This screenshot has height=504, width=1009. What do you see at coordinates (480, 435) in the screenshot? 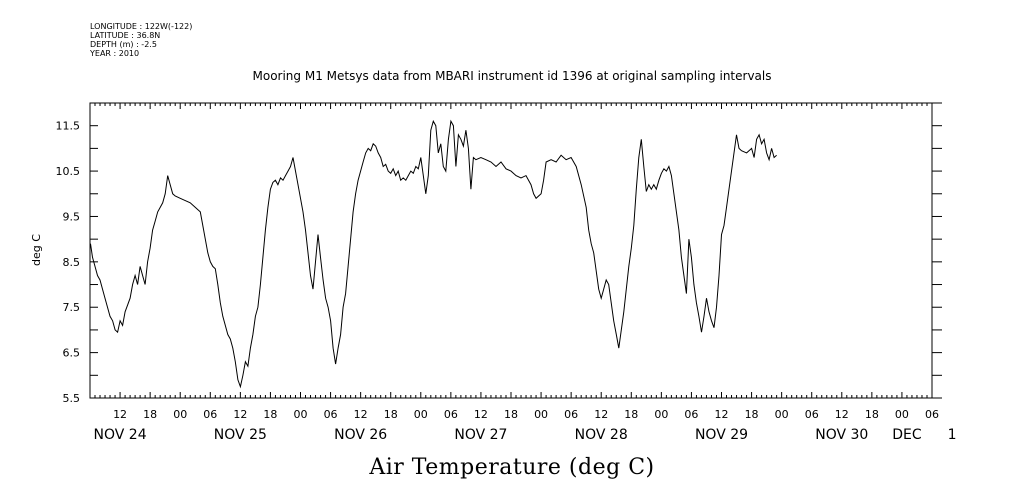
I see `day-label: NOV 27` at bounding box center [480, 435].